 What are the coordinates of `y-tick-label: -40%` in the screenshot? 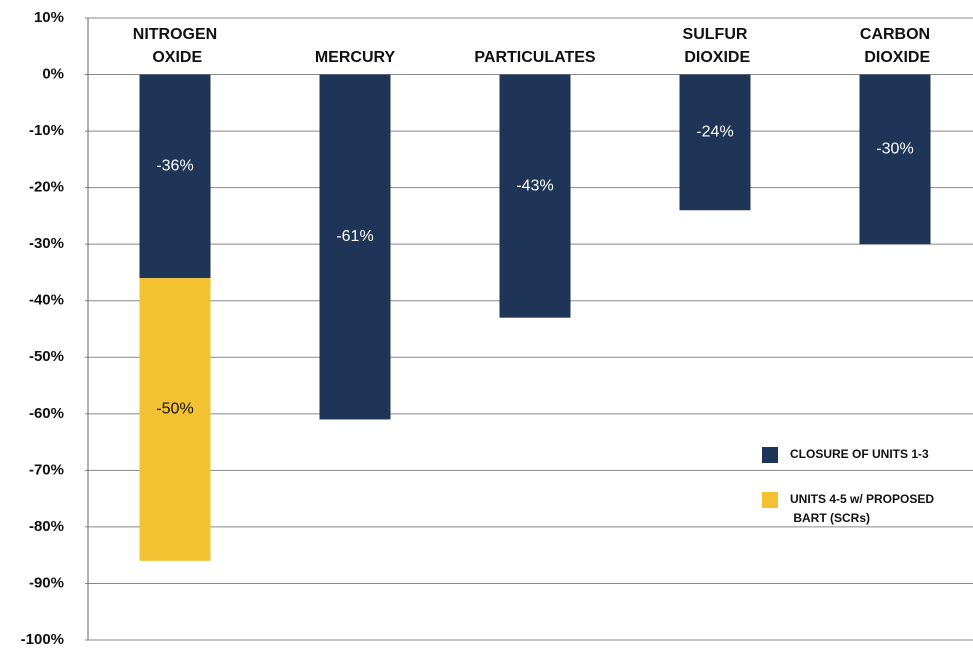 It's located at (46, 300).